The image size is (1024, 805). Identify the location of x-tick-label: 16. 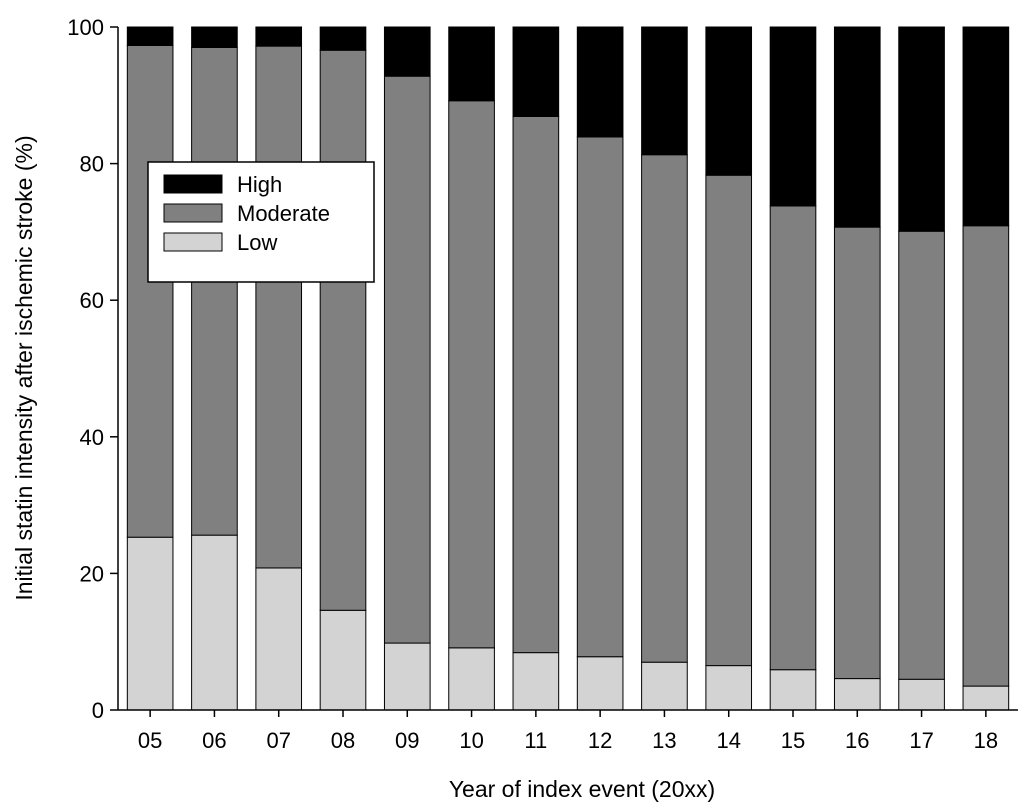
(857, 740).